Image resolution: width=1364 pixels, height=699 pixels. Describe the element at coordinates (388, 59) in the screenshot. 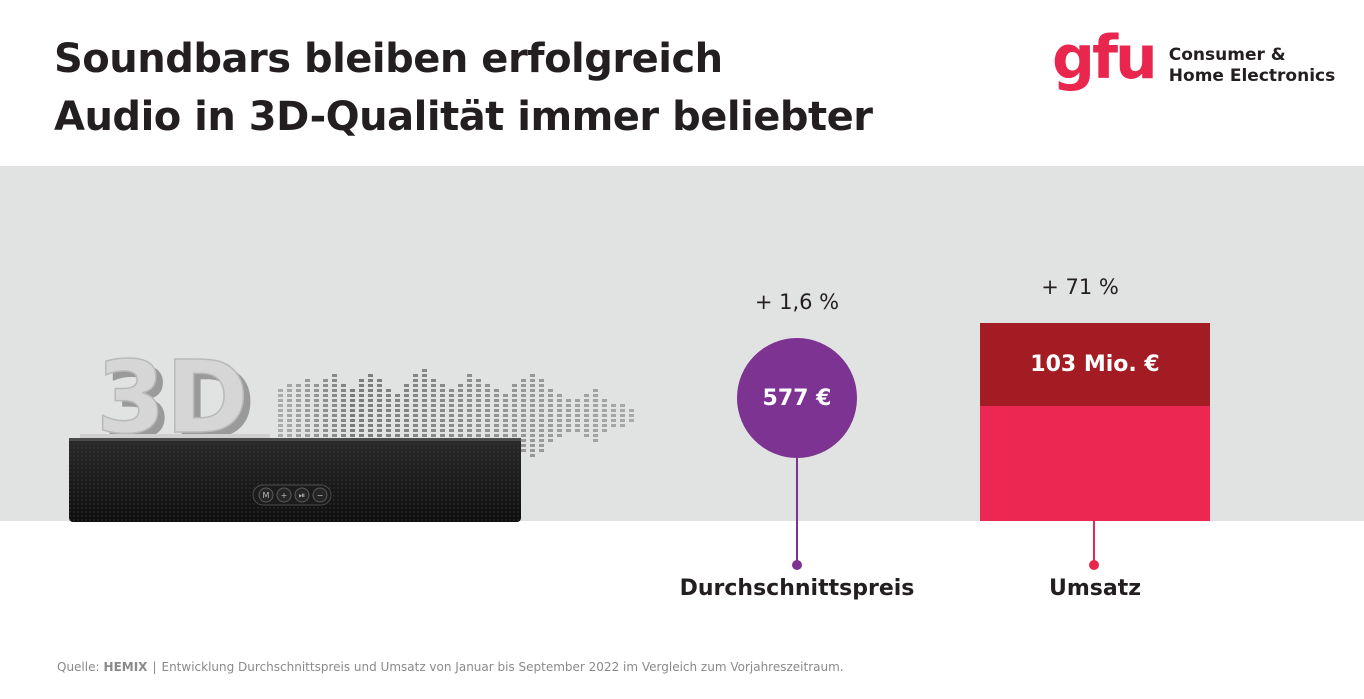

I see `page-title: Soundbars bleiben erfolgreich` at that location.